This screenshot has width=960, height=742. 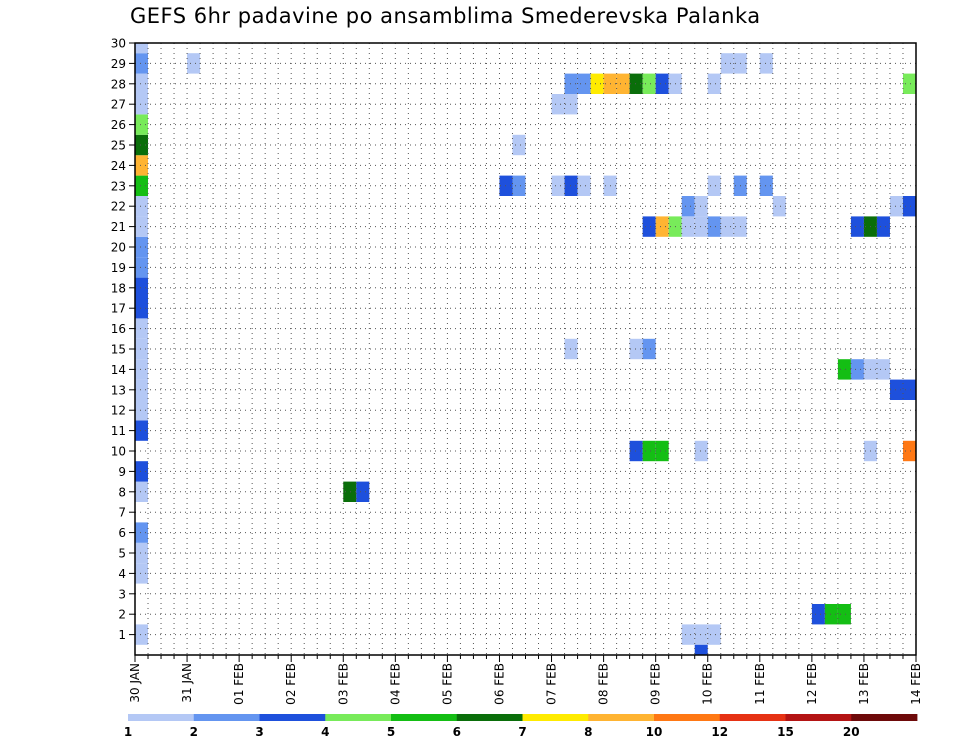 I want to click on y-tick-label: 25, so click(x=118, y=146).